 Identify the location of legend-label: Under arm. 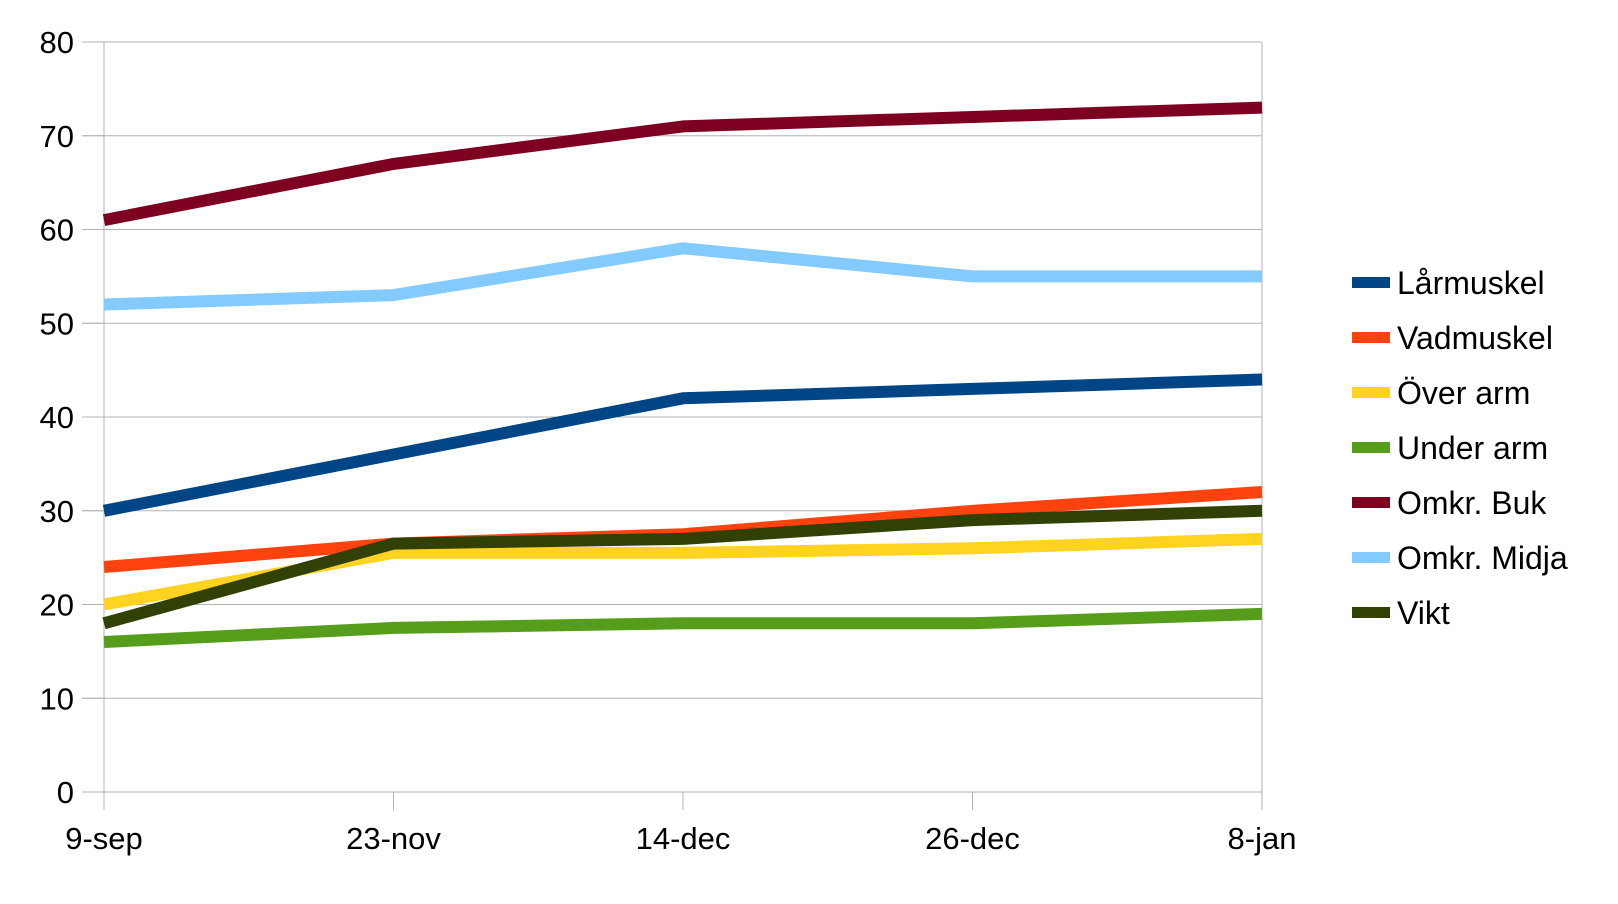
(1472, 448).